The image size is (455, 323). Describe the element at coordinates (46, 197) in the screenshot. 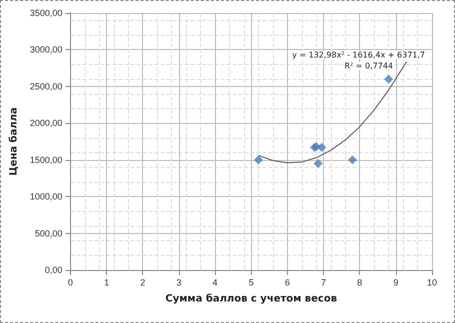

I see `y-tick-label: 1000,00` at that location.